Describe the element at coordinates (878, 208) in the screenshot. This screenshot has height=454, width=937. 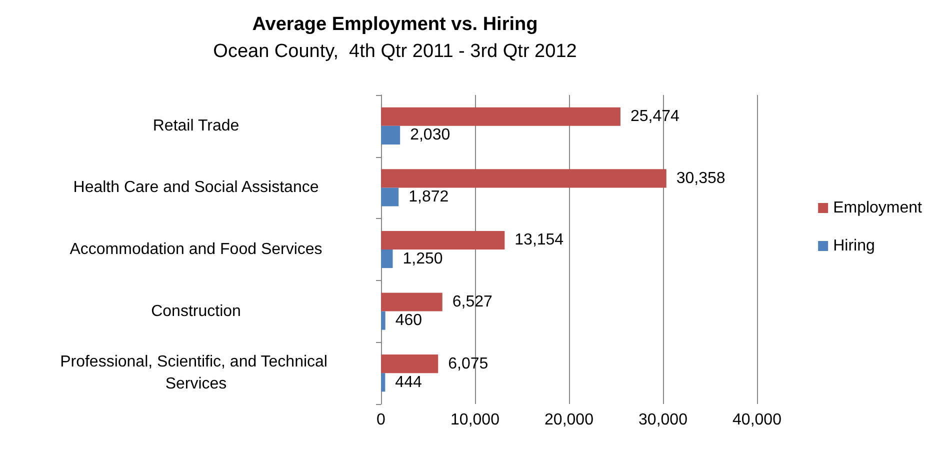
I see `legend-label: Employment` at that location.